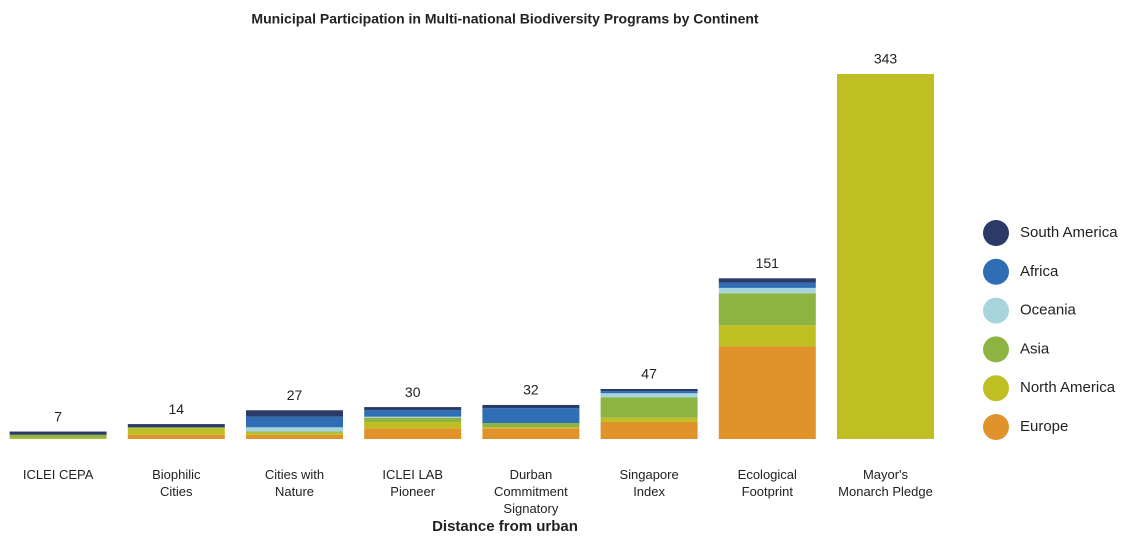 The image size is (1127, 538). I want to click on legend-label: Africa, so click(1039, 271).